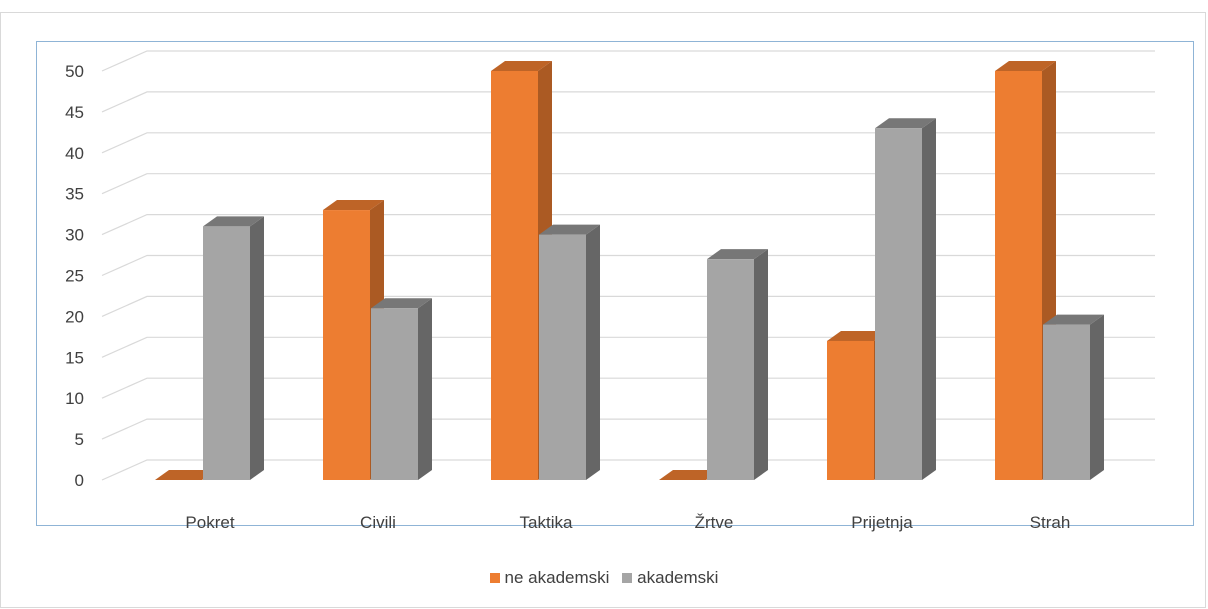 The height and width of the screenshot is (609, 1208). What do you see at coordinates (678, 577) in the screenshot?
I see `legend-label-akademski: akademski` at bounding box center [678, 577].